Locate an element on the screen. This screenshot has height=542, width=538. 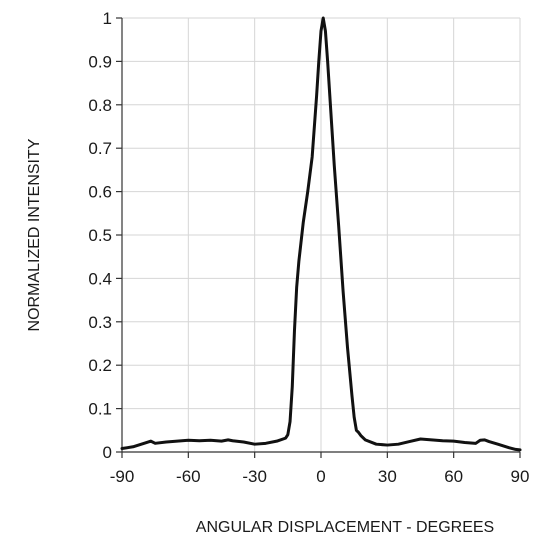
x-tick-labels: -90 -60 -30 0 30 60 90 is located at coordinates (320, 476).